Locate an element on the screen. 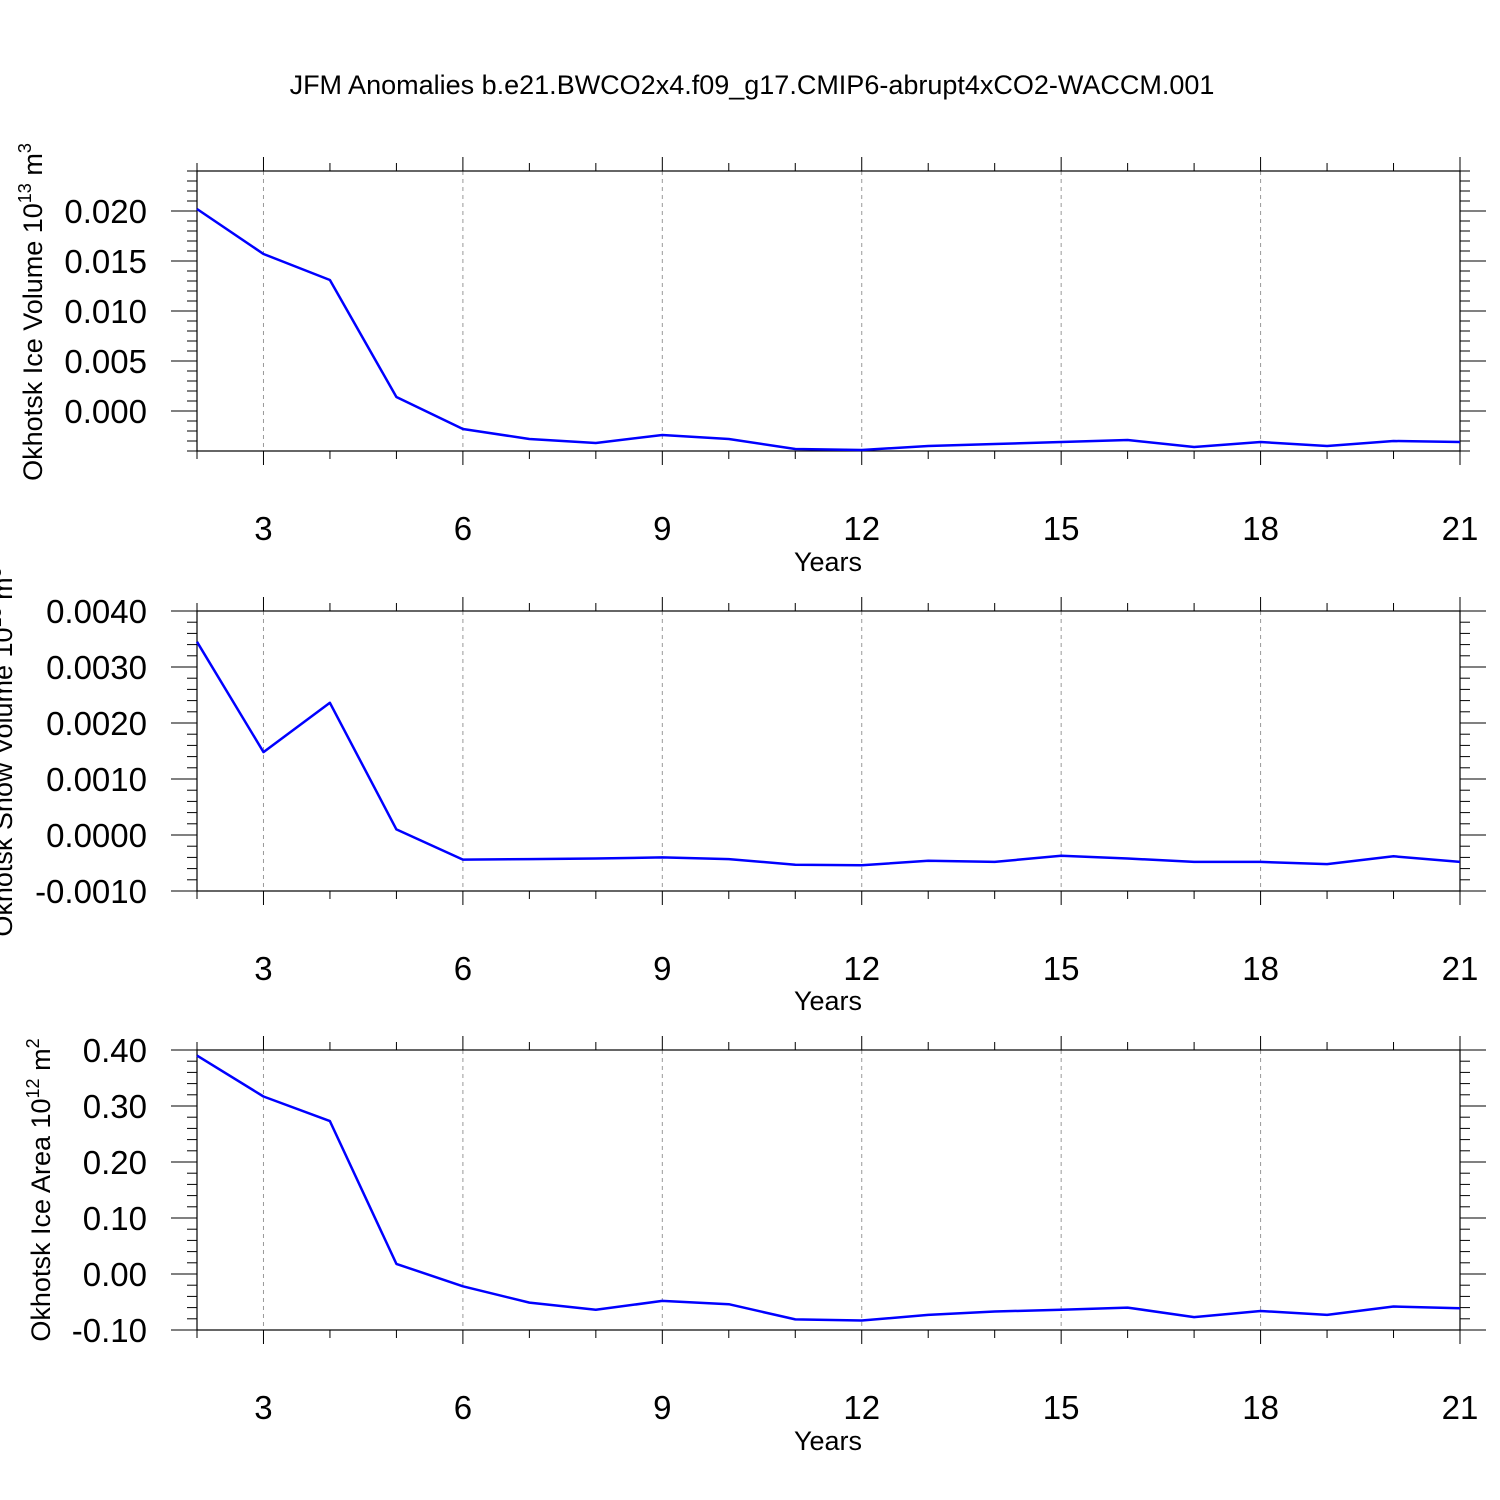 The image size is (1500, 1500). x-tick-label-ice-area: 21 is located at coordinates (1460, 1407).